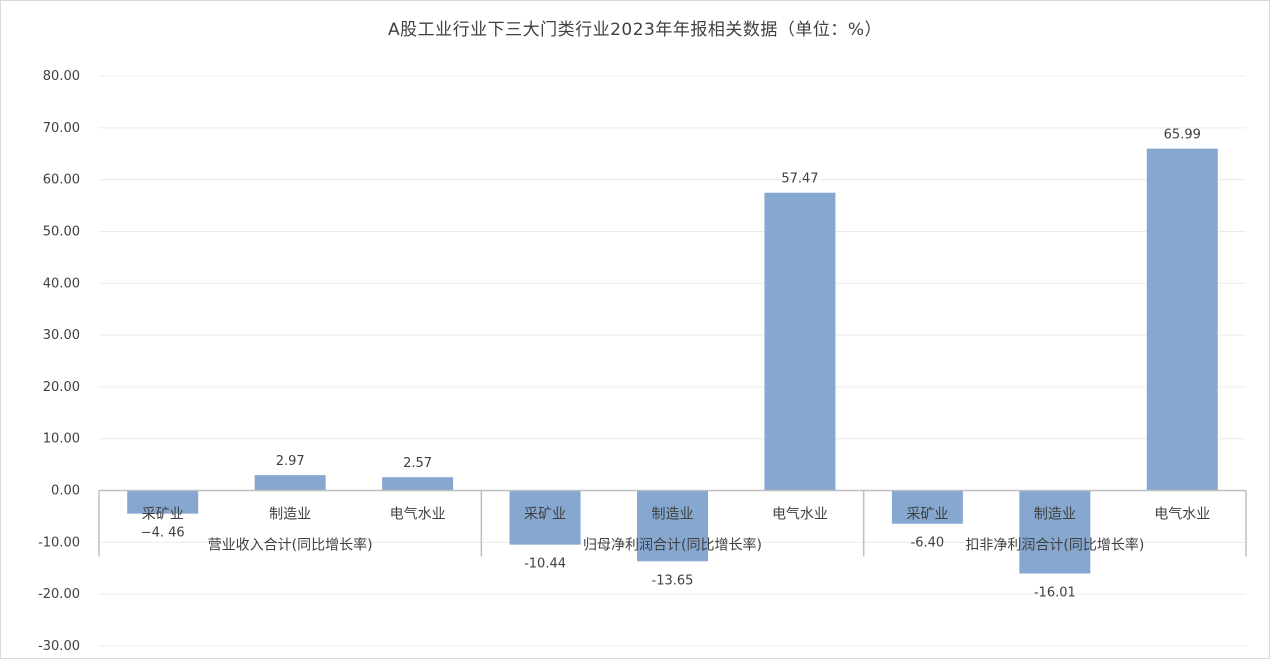 This screenshot has width=1270, height=659. What do you see at coordinates (1055, 593) in the screenshot?
I see `data-label: -16.01` at bounding box center [1055, 593].